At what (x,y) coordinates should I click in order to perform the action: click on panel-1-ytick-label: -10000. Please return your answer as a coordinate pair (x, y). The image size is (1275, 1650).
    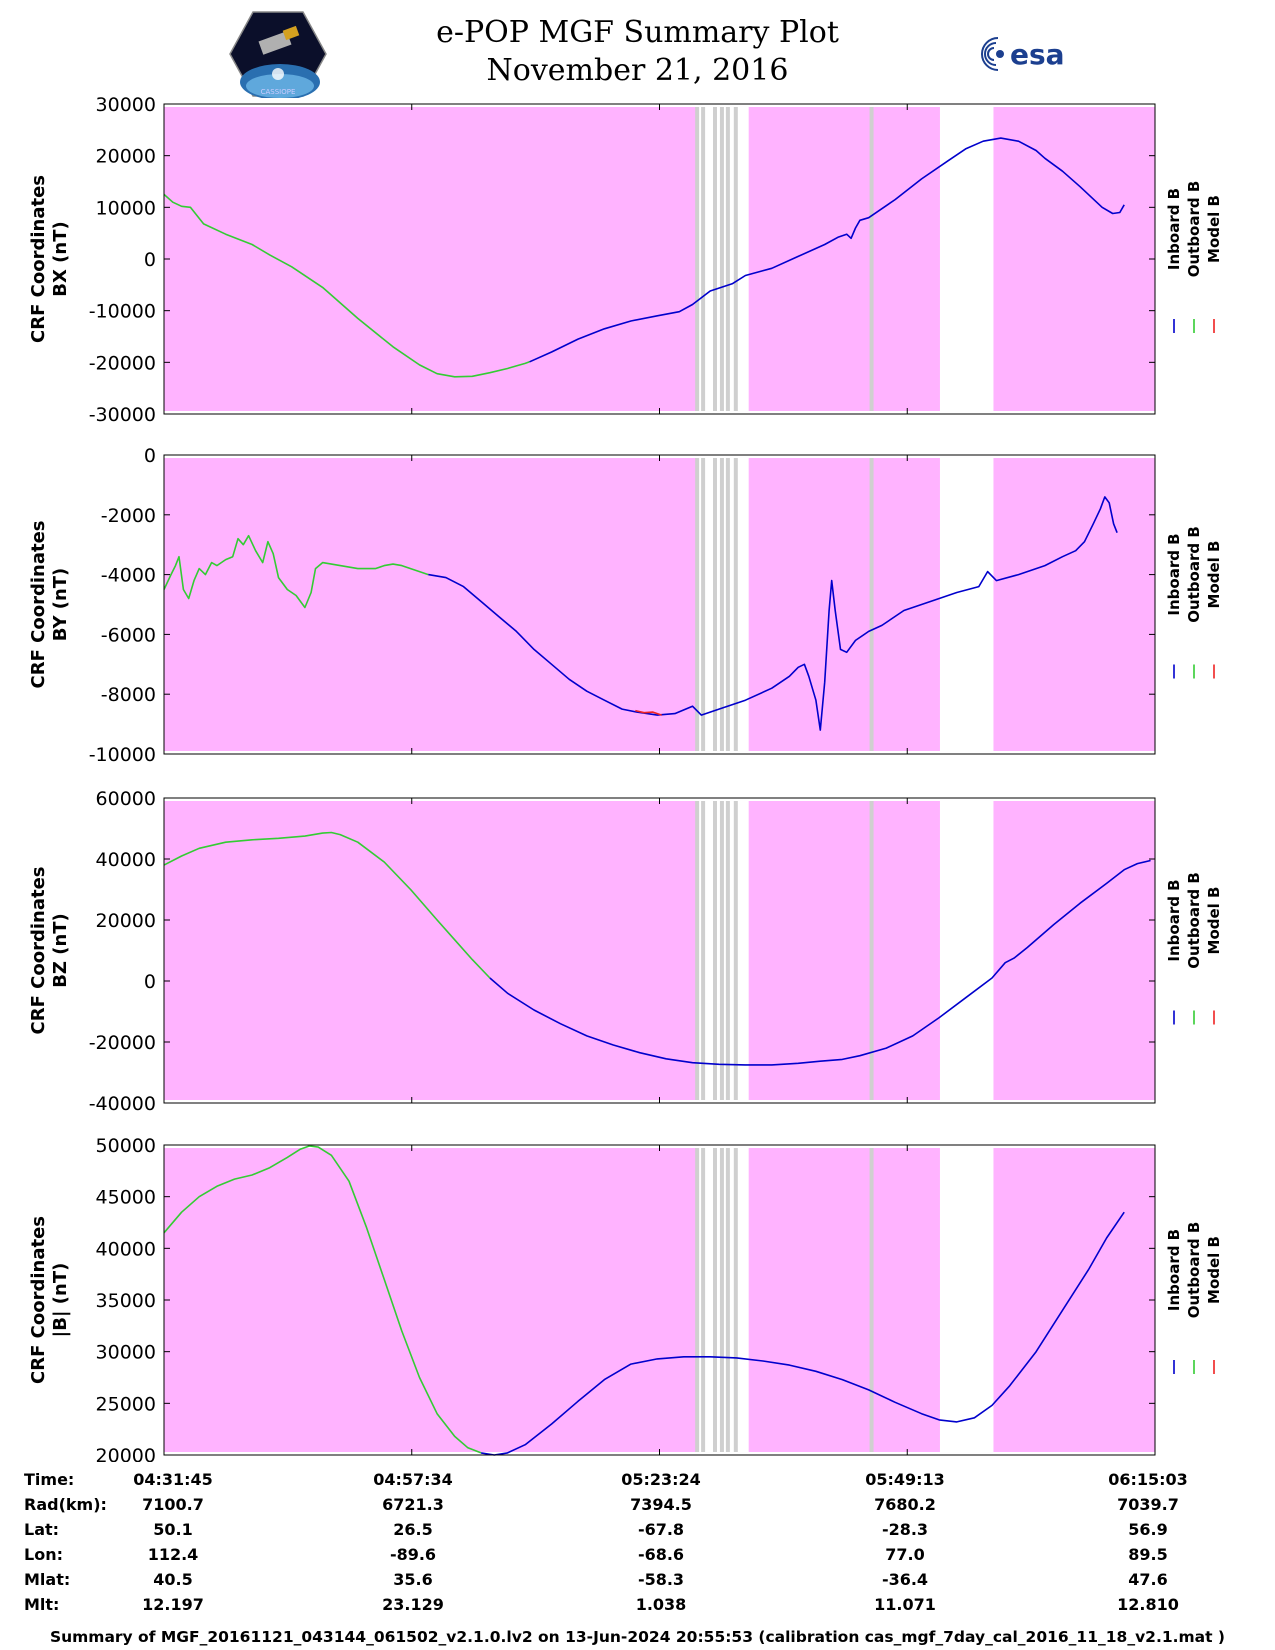
    Looking at the image, I should click on (122, 312).